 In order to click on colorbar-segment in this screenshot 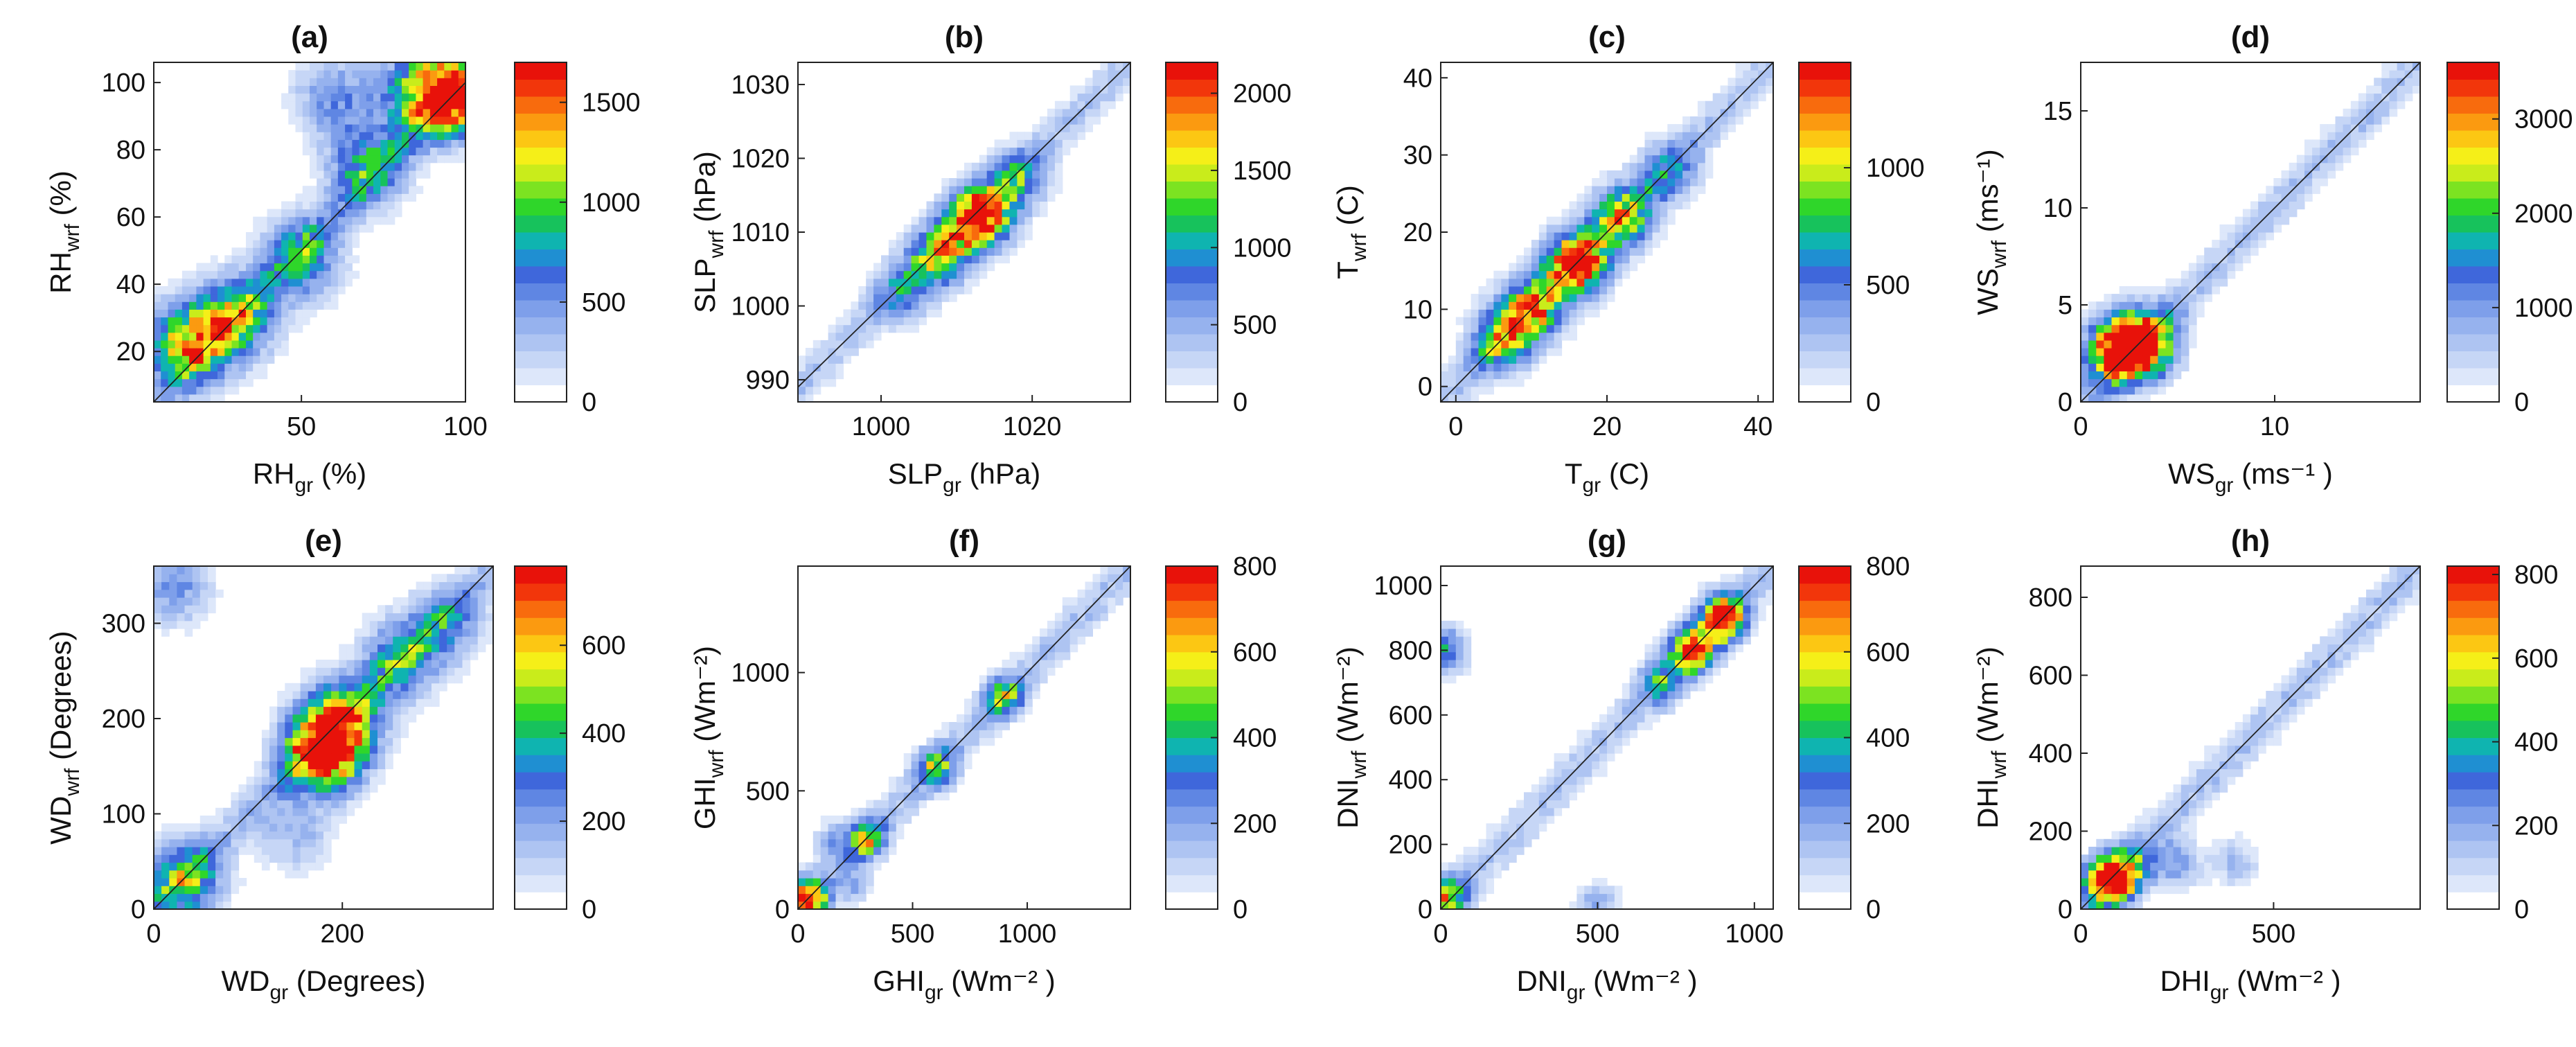, I will do `click(1825, 609)`.